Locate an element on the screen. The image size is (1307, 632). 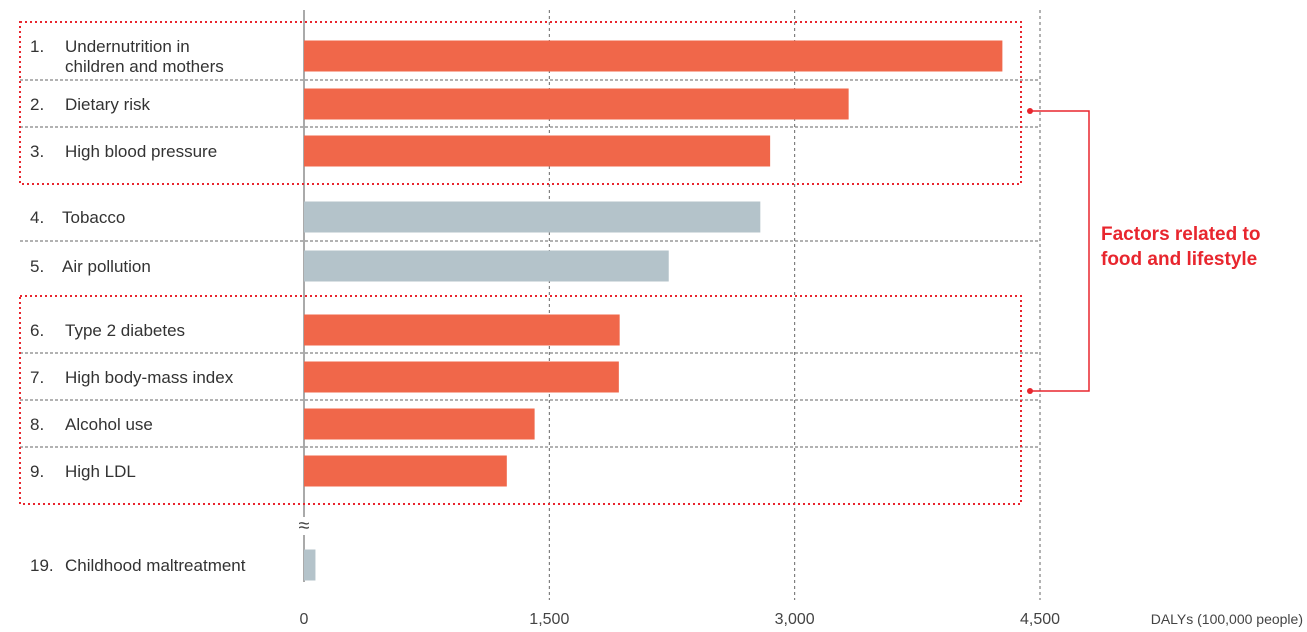
category-number: 8. is located at coordinates (37, 424).